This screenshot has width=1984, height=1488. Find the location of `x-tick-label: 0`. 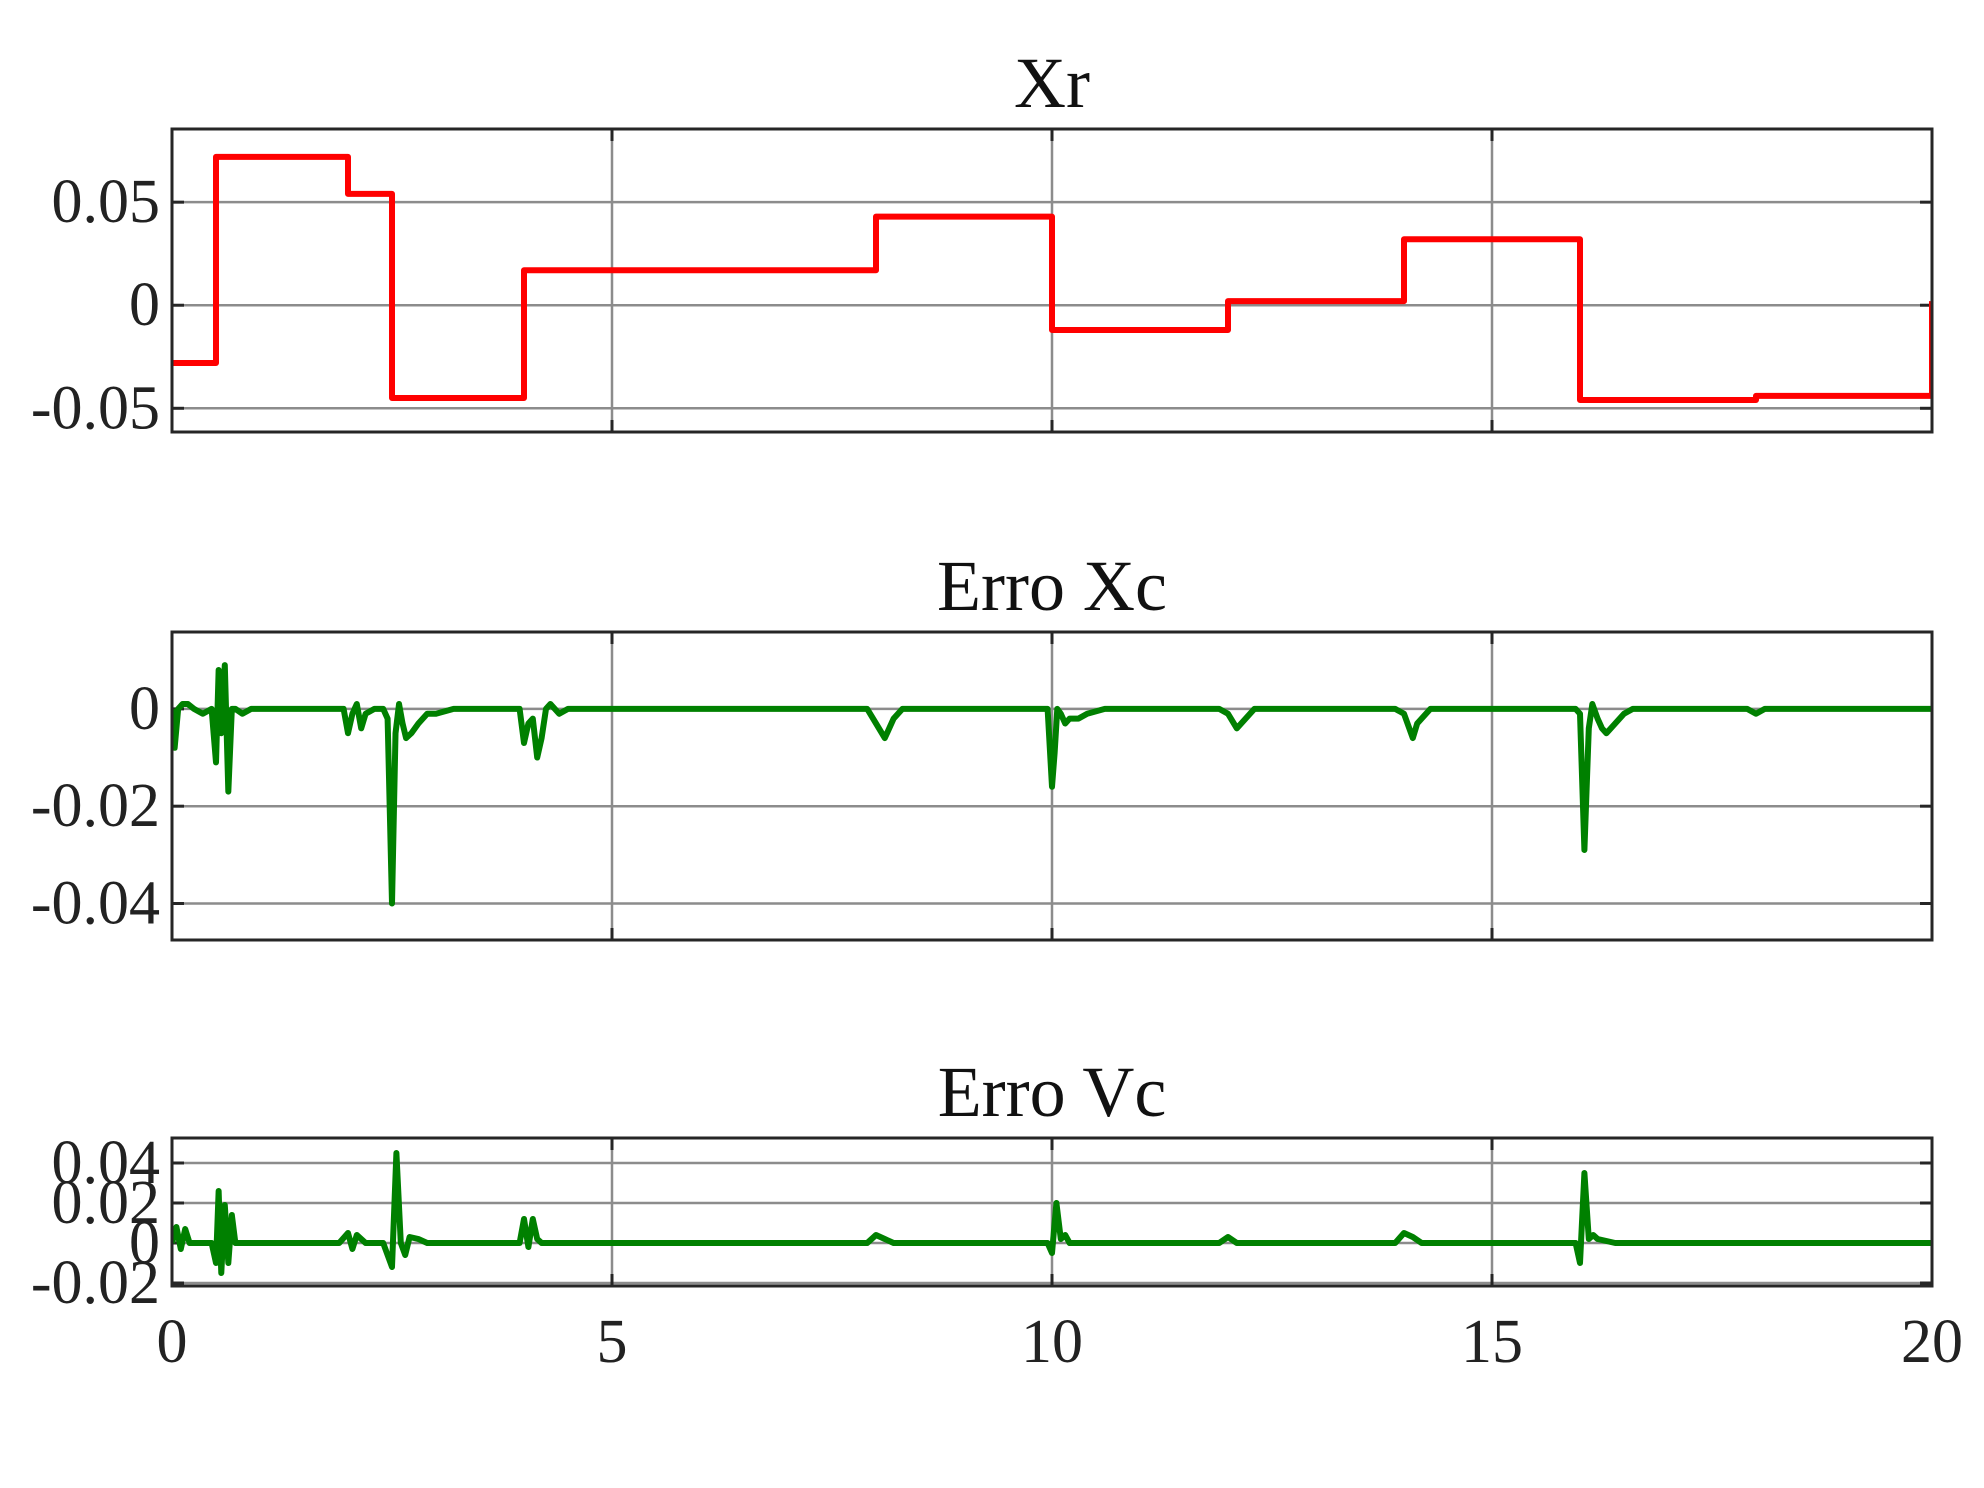

x-tick-label: 0 is located at coordinates (172, 1342).